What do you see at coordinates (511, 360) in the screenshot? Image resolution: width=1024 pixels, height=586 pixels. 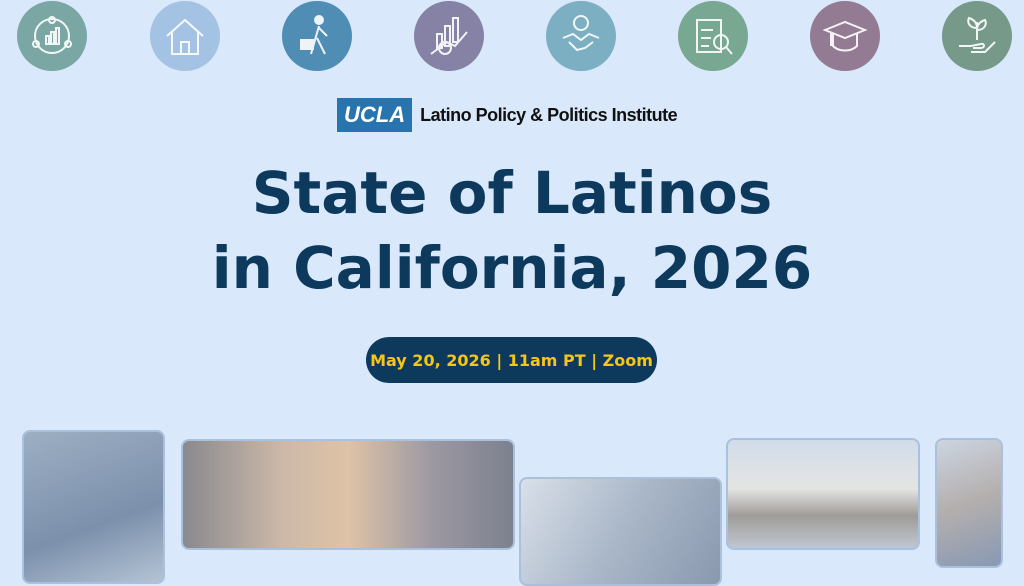 I see `event-details-badge: May 20, 2026 | 11am PT | Zoom` at bounding box center [511, 360].